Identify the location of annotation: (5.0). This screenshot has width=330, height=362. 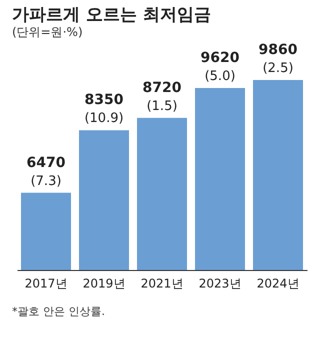
(220, 76).